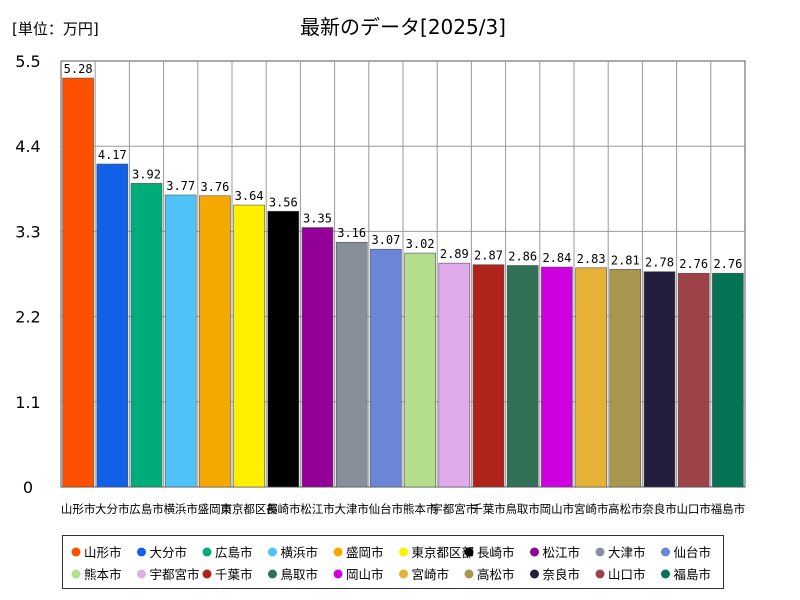 This screenshot has height=600, width=800. I want to click on x-tick-label: 盛岡市, so click(215, 509).